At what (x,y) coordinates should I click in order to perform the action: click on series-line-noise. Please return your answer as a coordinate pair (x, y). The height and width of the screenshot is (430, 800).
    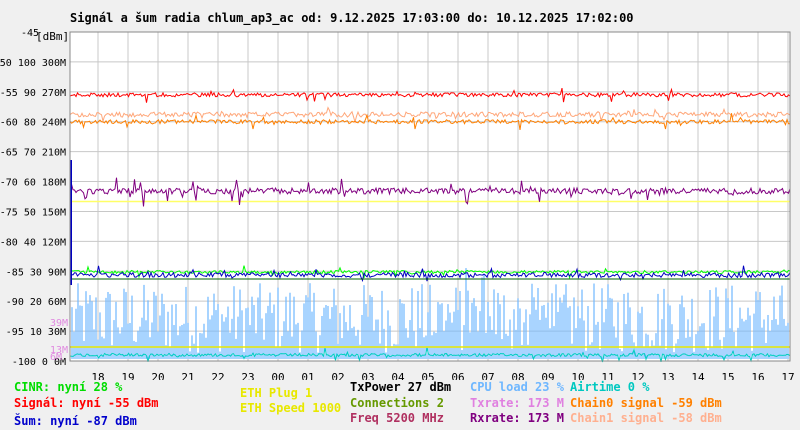
    Looking at the image, I should click on (430, 274).